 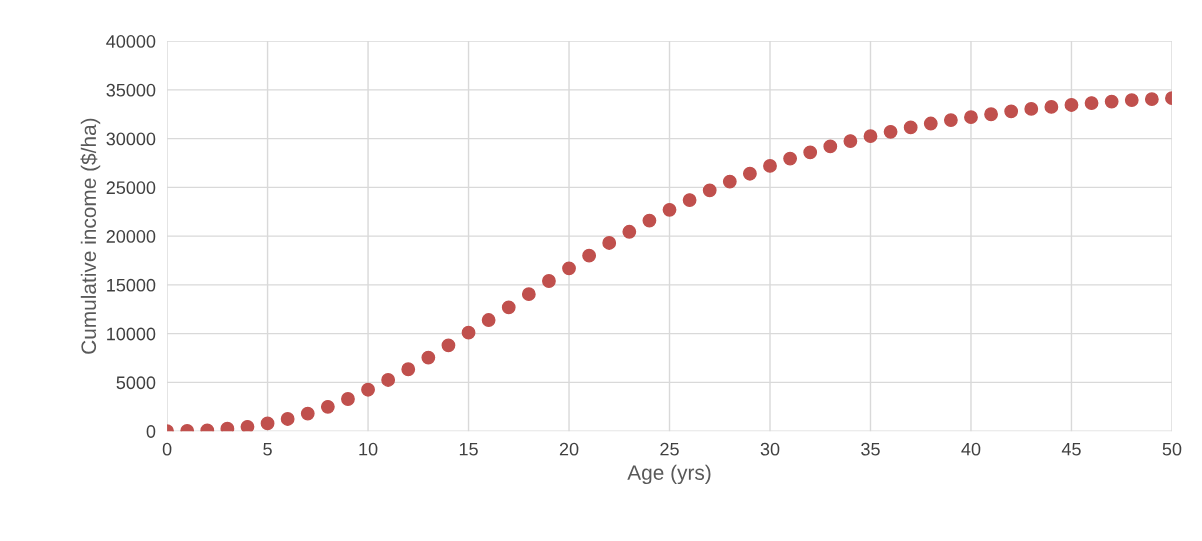 I want to click on x-axis-title: Age (yrs), so click(x=669, y=474).